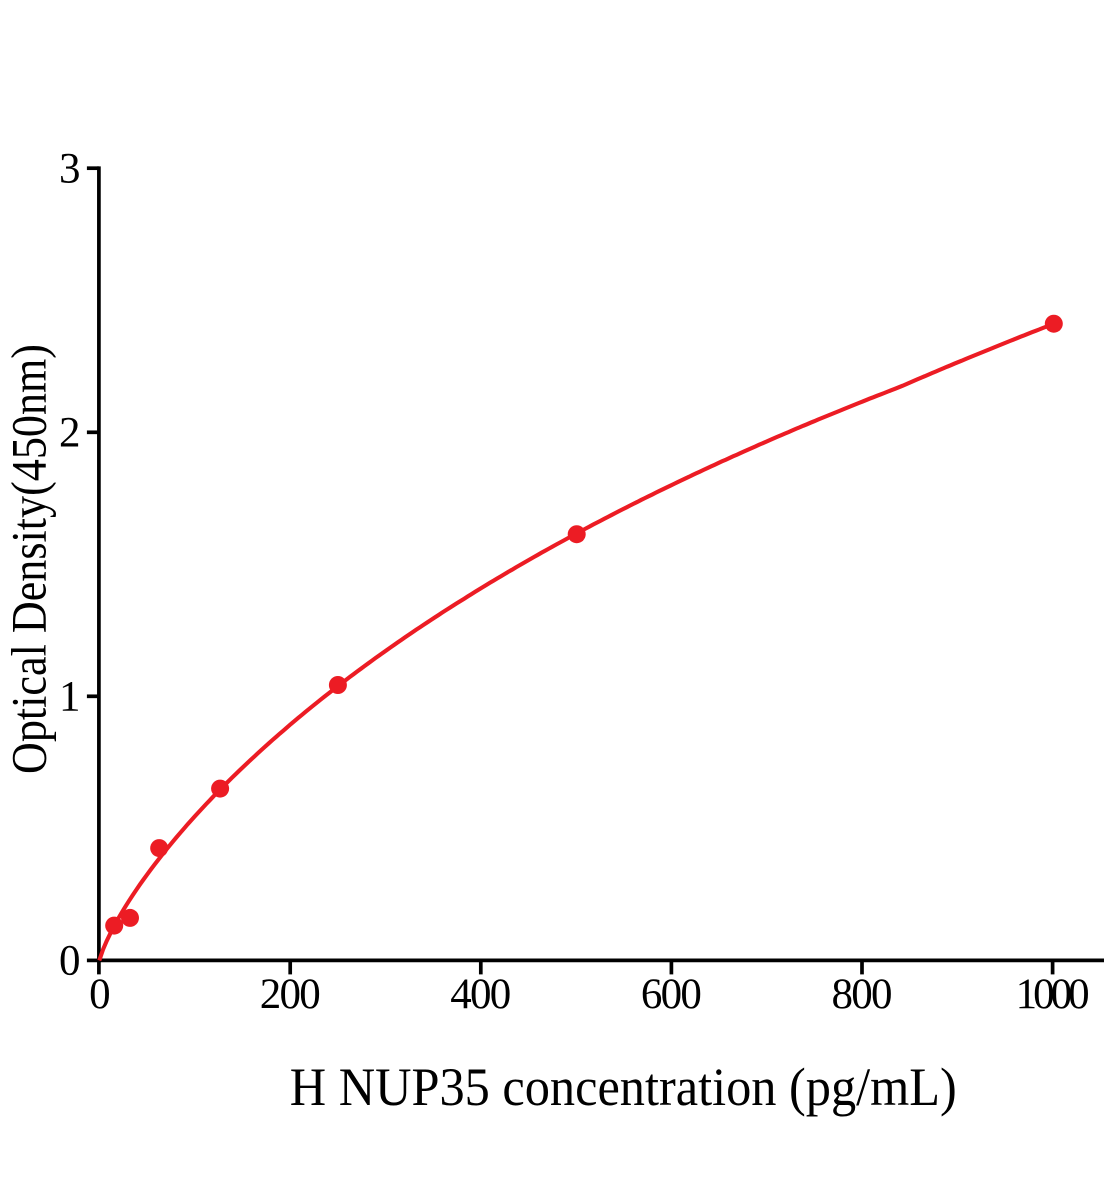 The width and height of the screenshot is (1104, 1200). Describe the element at coordinates (70, 169) in the screenshot. I see `svg-text: 3` at that location.